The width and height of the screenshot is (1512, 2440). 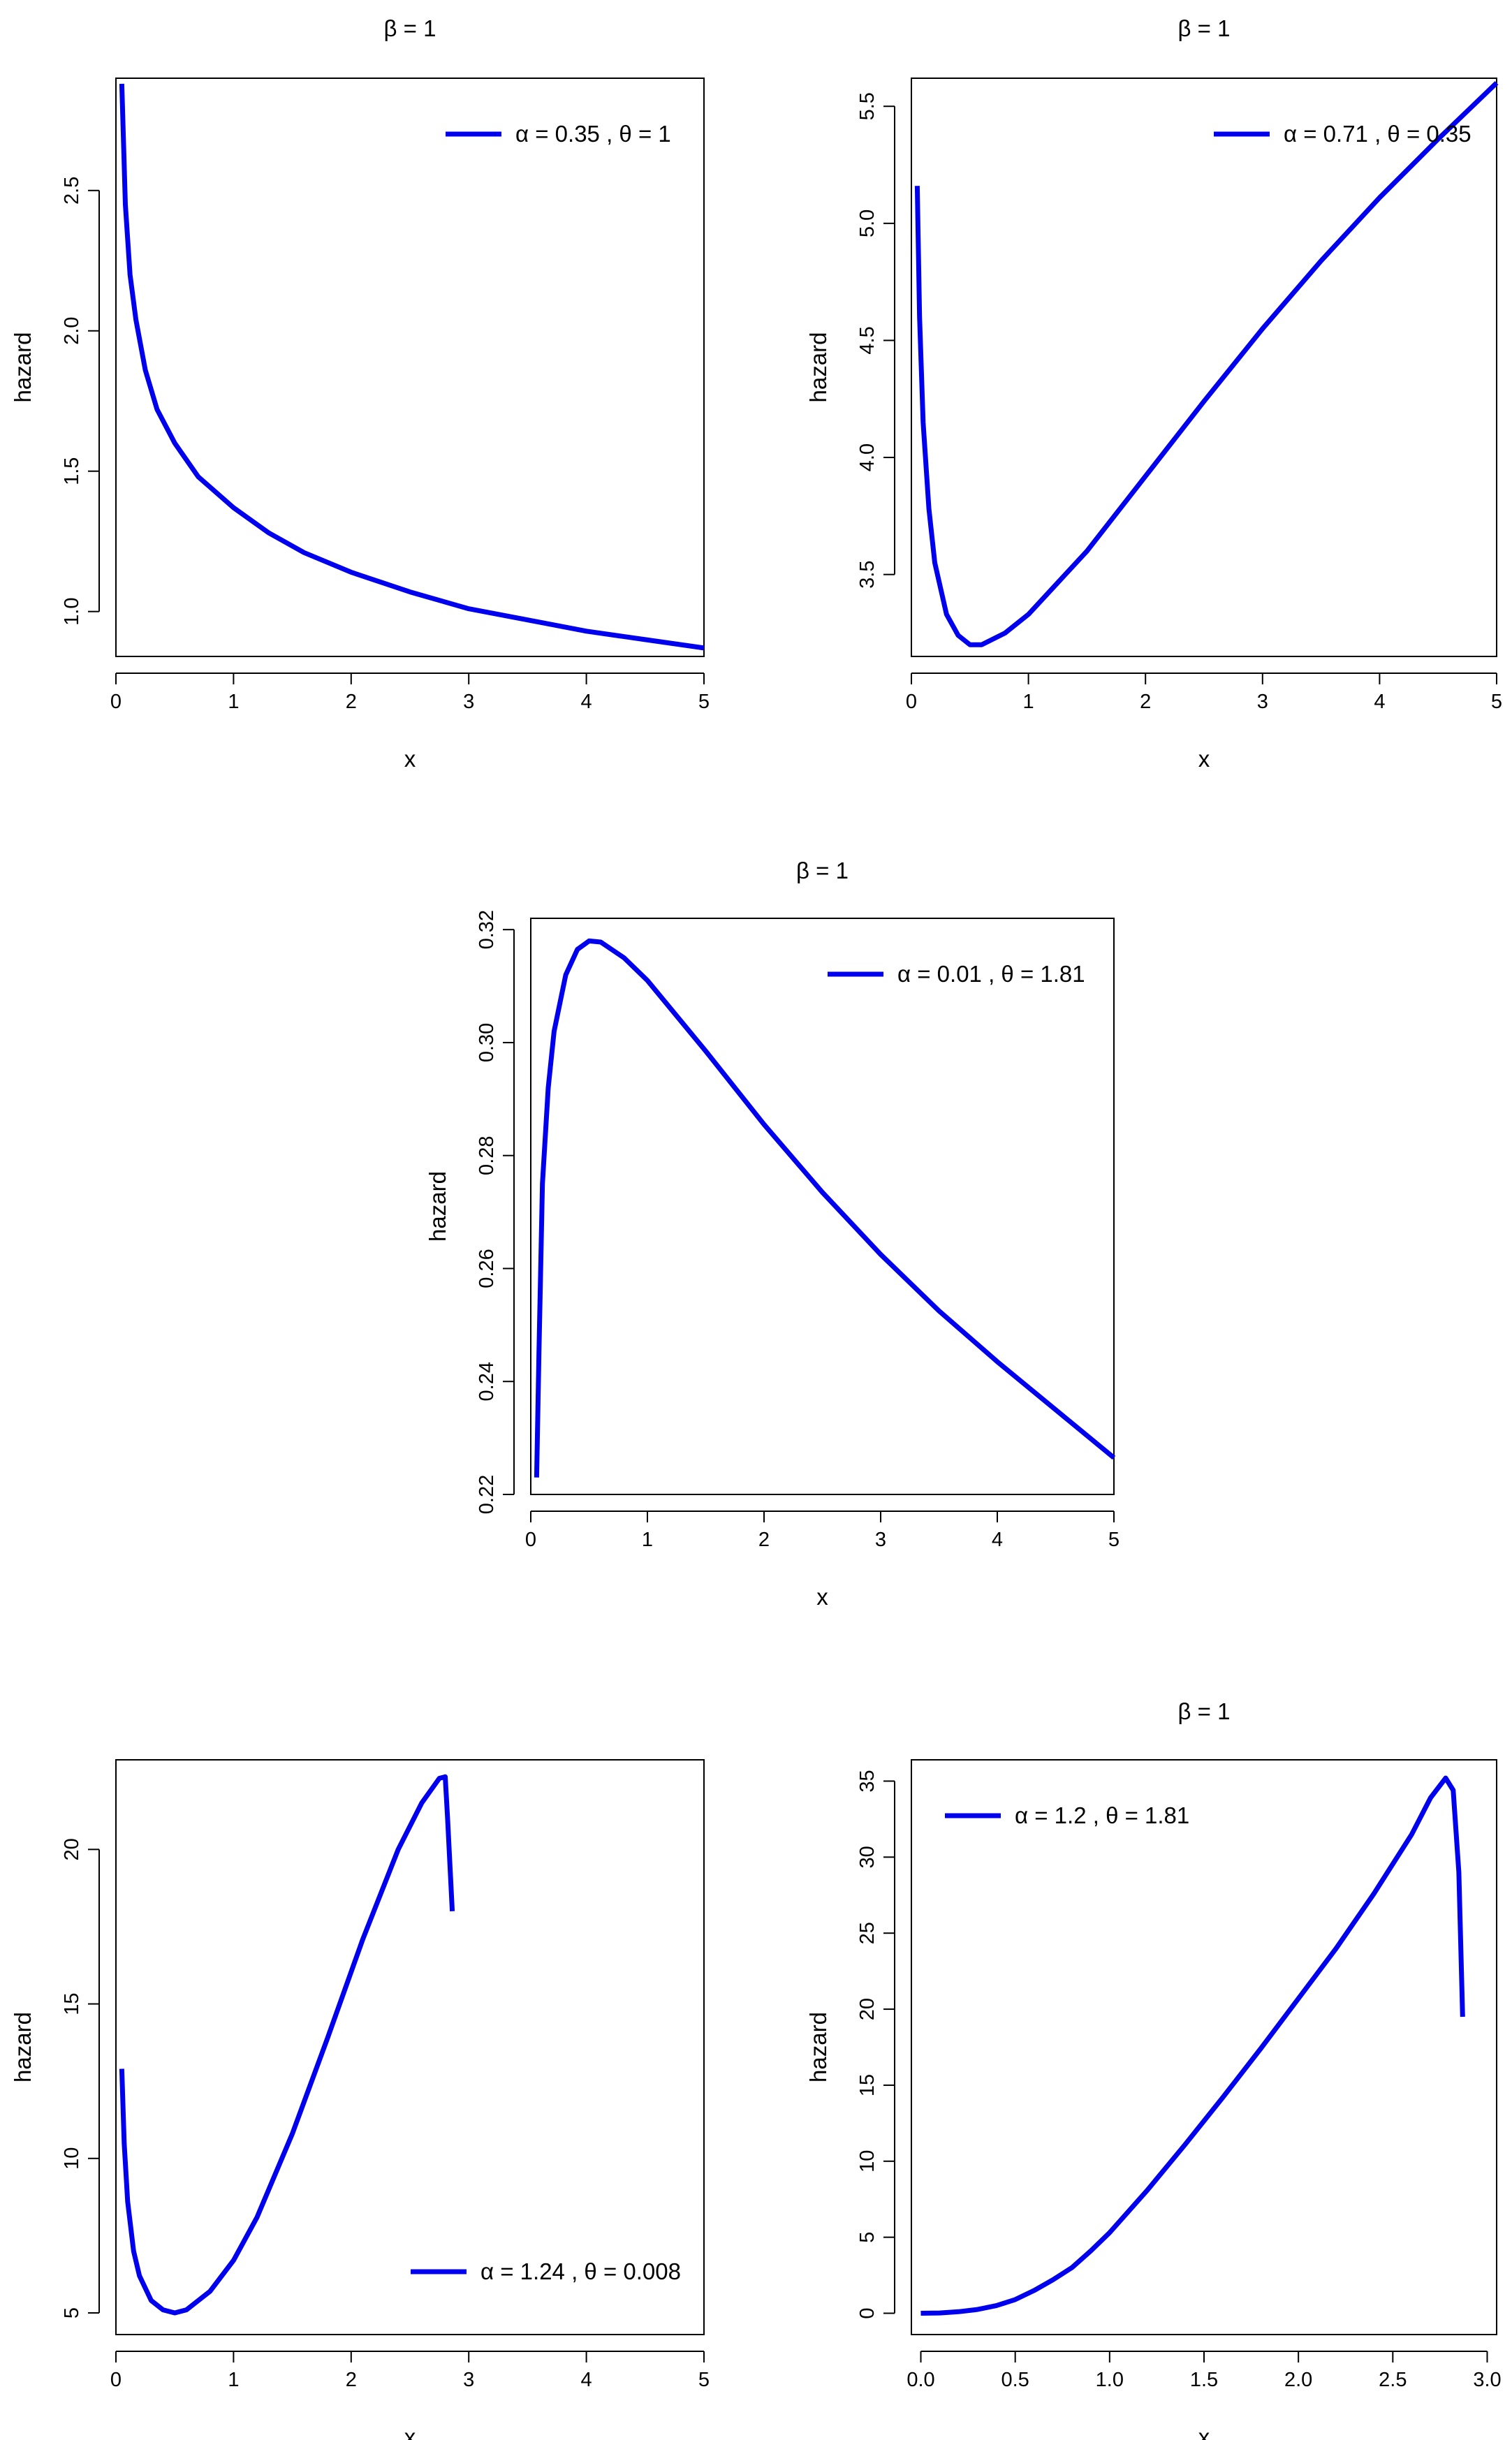 I want to click on y-tick-label: 1.0, so click(x=72, y=612).